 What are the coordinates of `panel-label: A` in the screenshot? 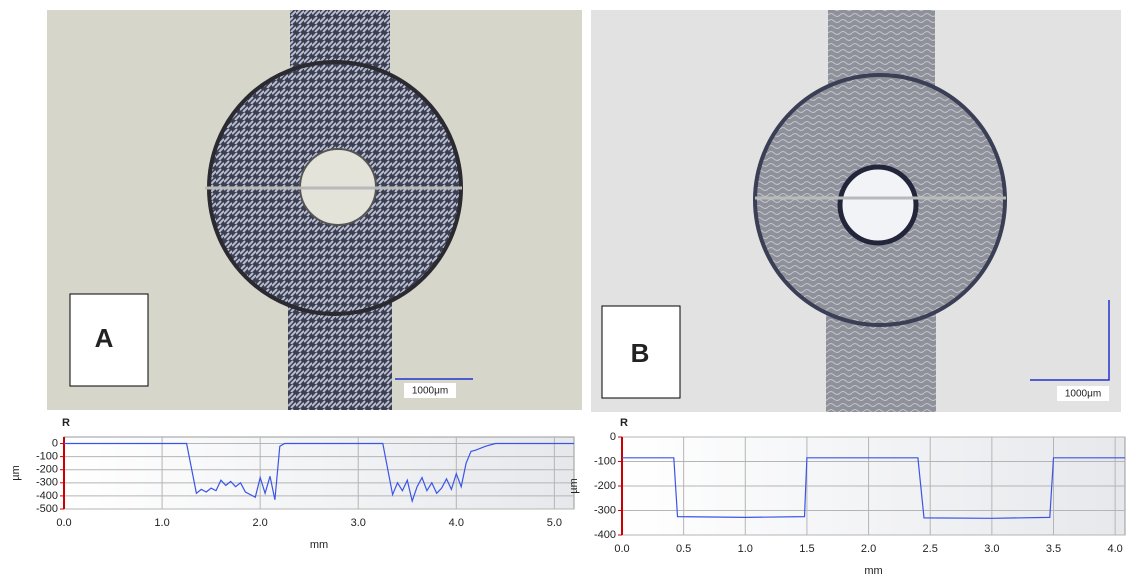 It's located at (104, 338).